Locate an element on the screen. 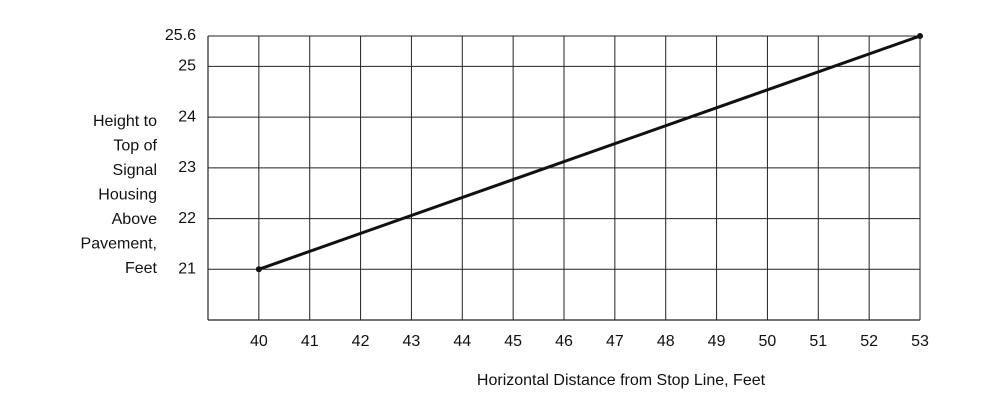  y-axis-label: Feet is located at coordinates (141, 268).